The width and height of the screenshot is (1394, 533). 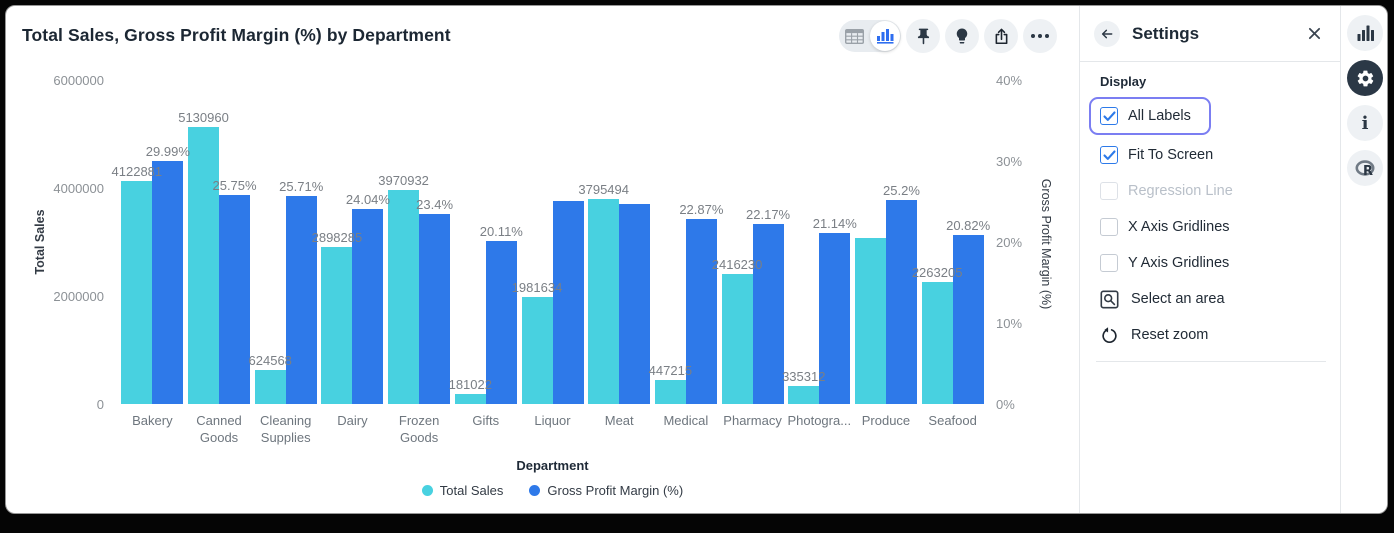 I want to click on more-button, so click(x=1040, y=36).